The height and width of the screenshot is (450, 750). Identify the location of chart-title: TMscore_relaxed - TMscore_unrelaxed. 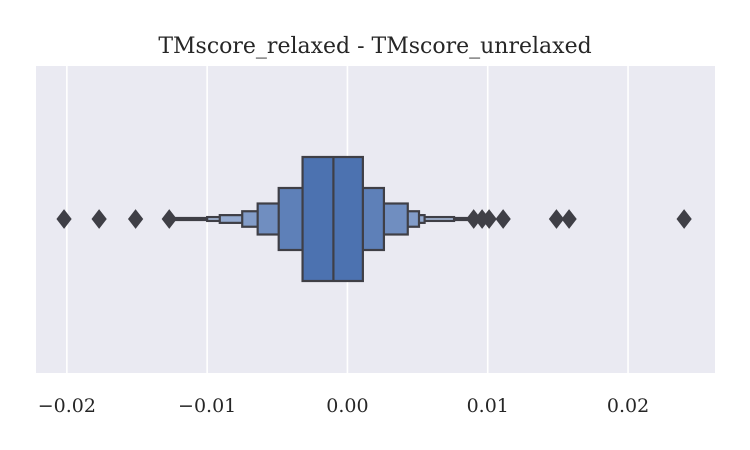
(374, 46).